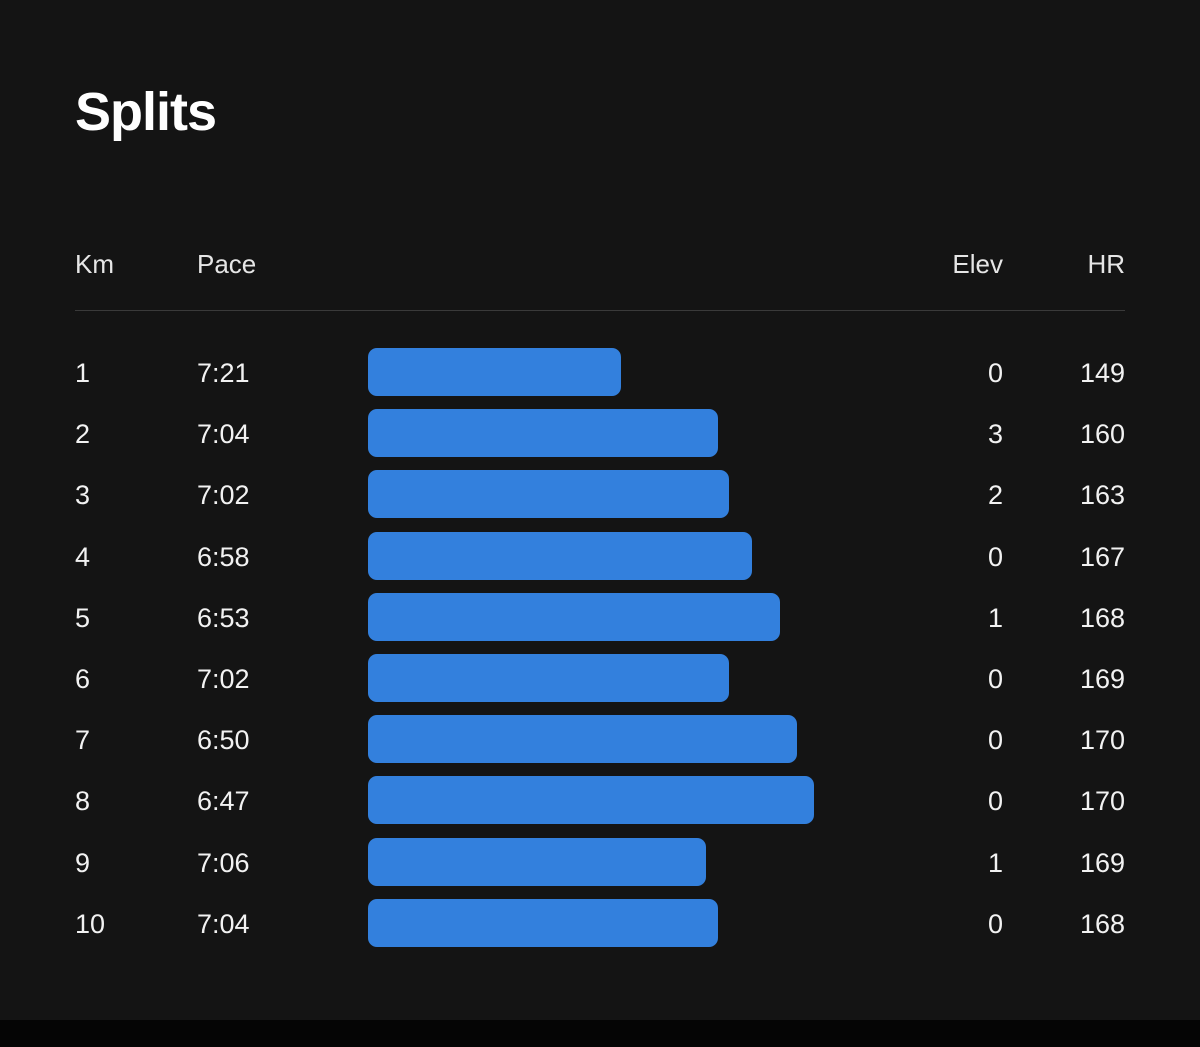 The width and height of the screenshot is (1200, 1047). I want to click on split-hr: 163, so click(1102, 495).